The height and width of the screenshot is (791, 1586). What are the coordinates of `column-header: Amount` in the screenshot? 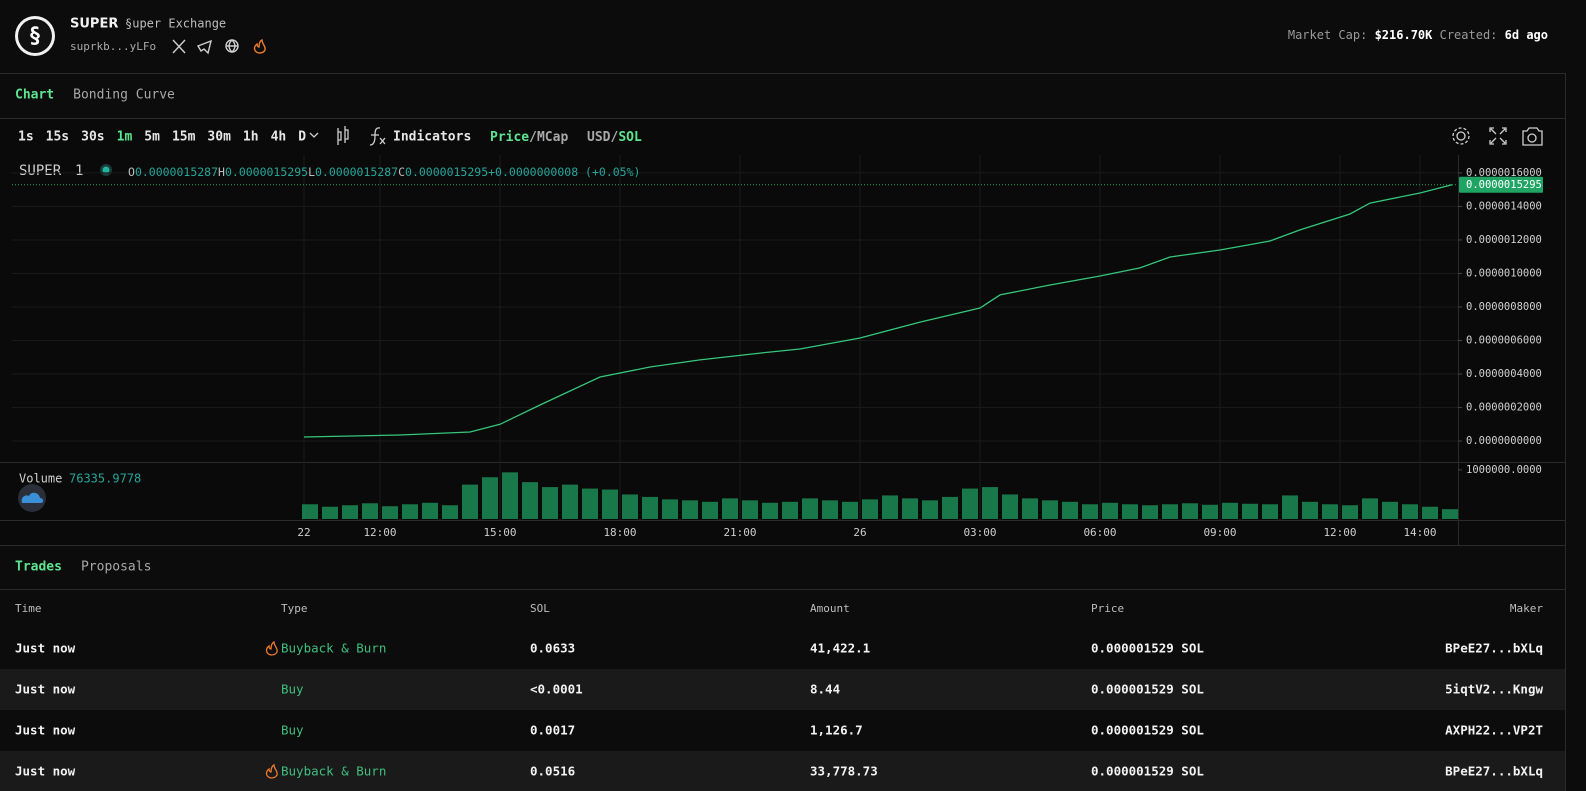 It's located at (830, 608).